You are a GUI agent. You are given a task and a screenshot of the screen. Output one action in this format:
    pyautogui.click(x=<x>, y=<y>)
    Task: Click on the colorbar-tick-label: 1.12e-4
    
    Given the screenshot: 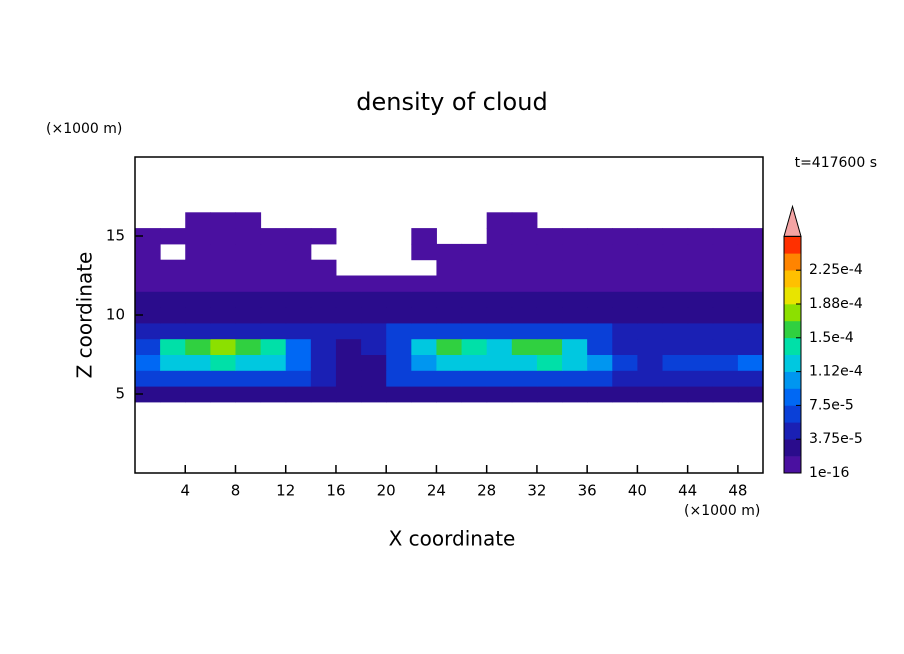 What is the action you would take?
    pyautogui.click(x=836, y=372)
    